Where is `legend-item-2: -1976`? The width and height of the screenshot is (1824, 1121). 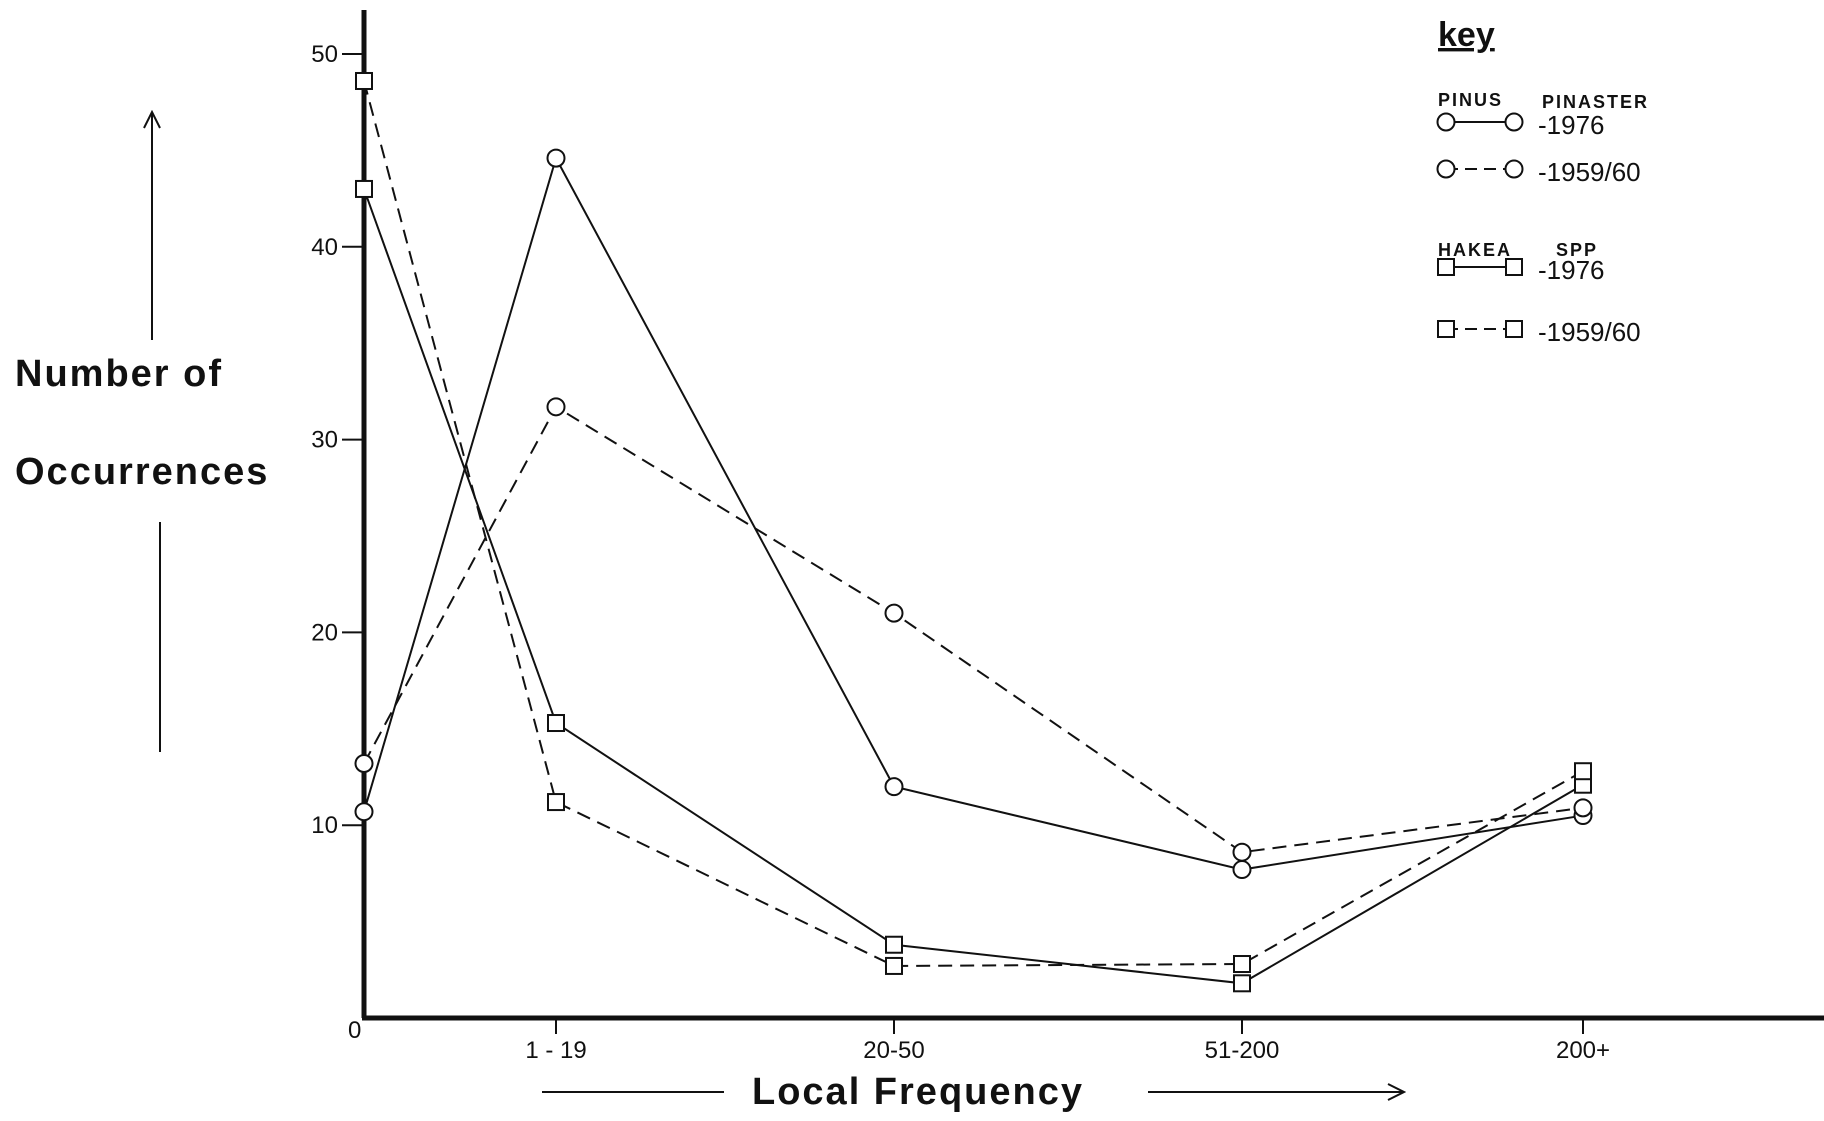 legend-item-2: -1976 is located at coordinates (1521, 270).